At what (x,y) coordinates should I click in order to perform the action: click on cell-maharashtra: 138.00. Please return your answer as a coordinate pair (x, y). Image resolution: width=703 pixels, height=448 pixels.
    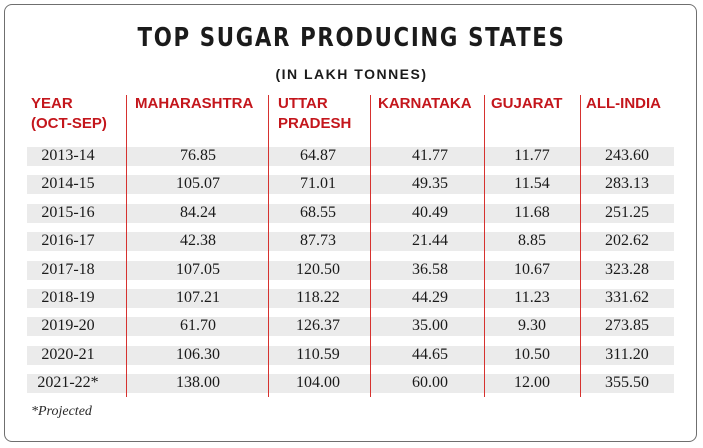
    Looking at the image, I should click on (198, 382).